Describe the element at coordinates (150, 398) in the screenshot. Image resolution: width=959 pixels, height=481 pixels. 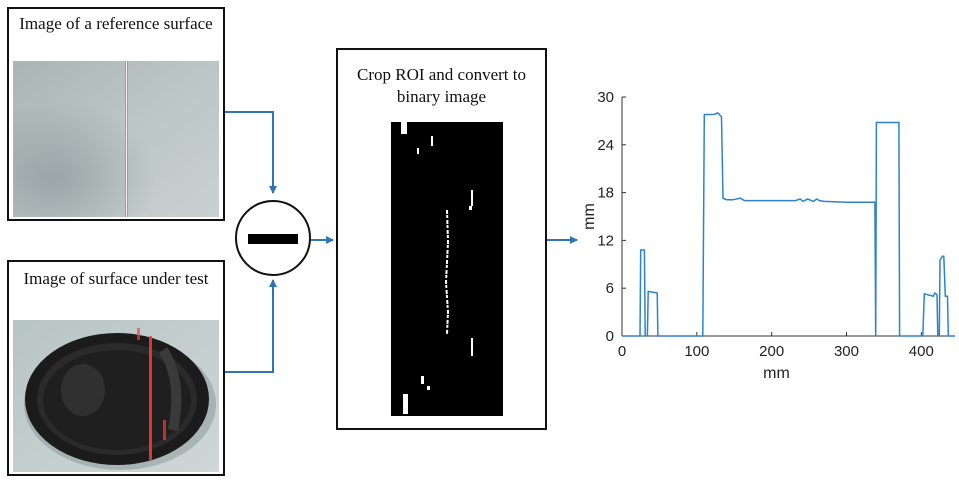
I see `laser-line-test` at that location.